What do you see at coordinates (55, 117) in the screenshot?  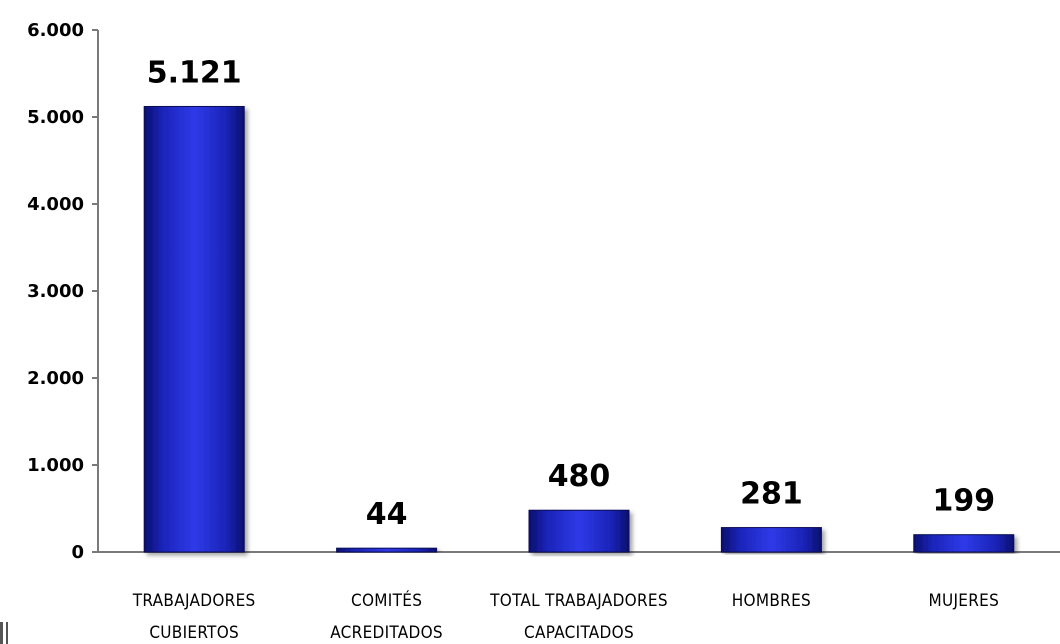 I see `y-tick-label: 5.000` at bounding box center [55, 117].